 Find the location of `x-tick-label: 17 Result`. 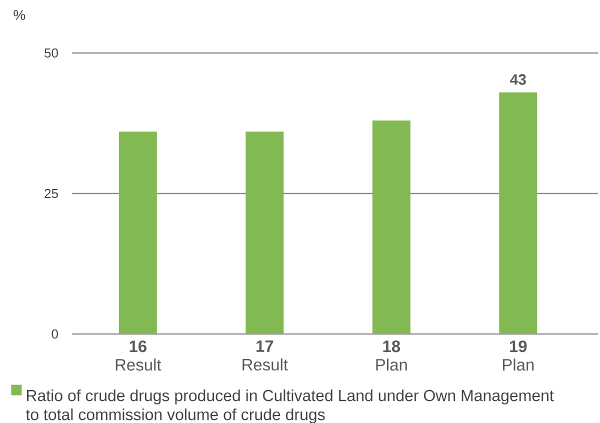

x-tick-label: 17 Result is located at coordinates (265, 355).